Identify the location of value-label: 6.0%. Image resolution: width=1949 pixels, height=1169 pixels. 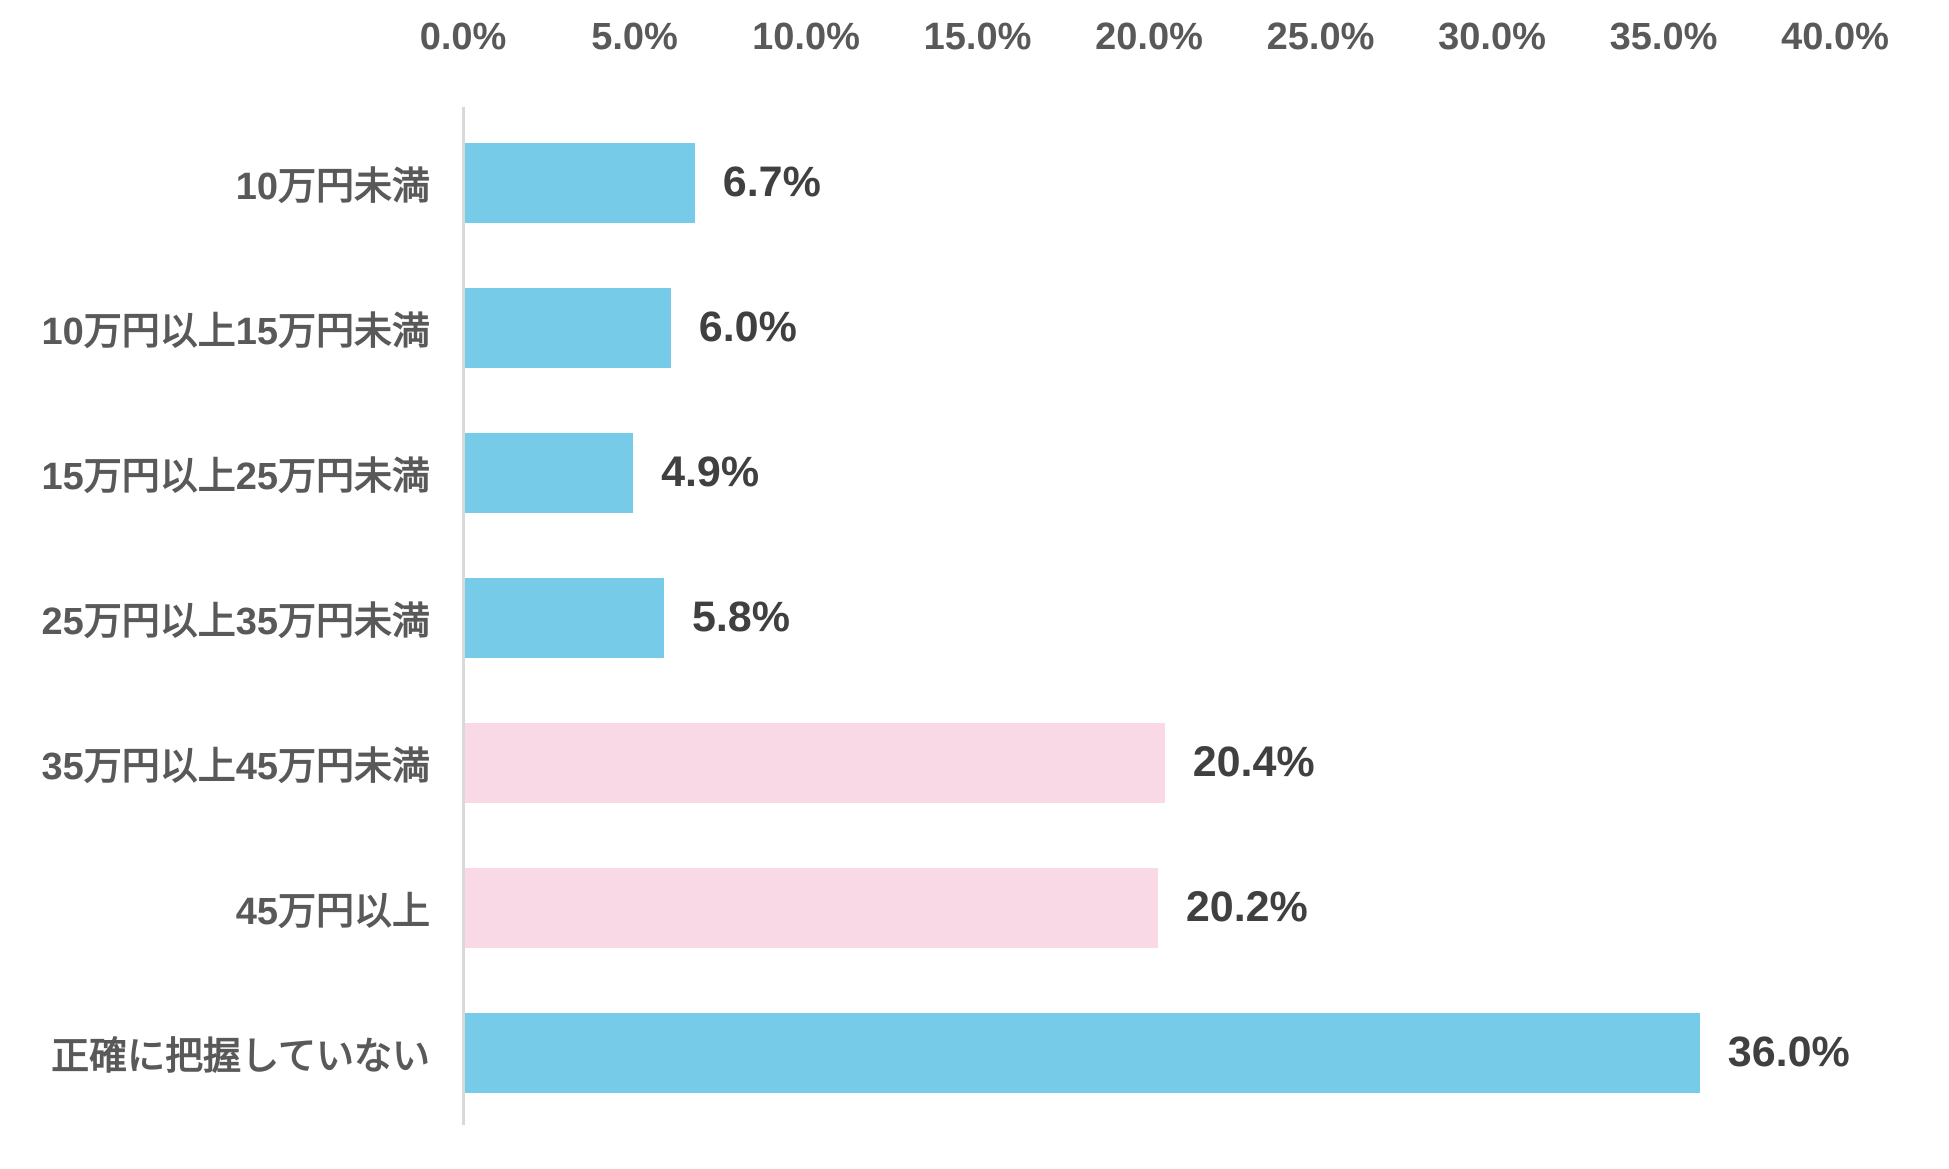
(747, 327).